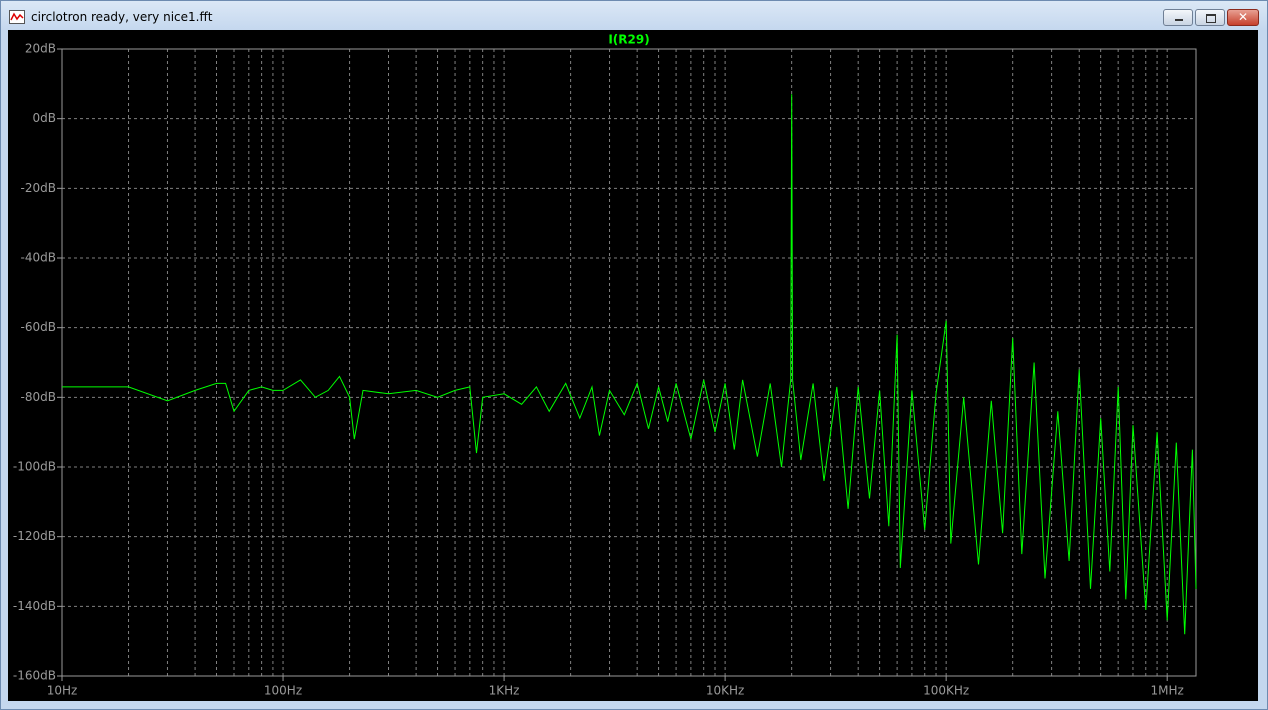 The width and height of the screenshot is (1268, 710). What do you see at coordinates (34, 536) in the screenshot?
I see `y-tick-label: -120dB` at bounding box center [34, 536].